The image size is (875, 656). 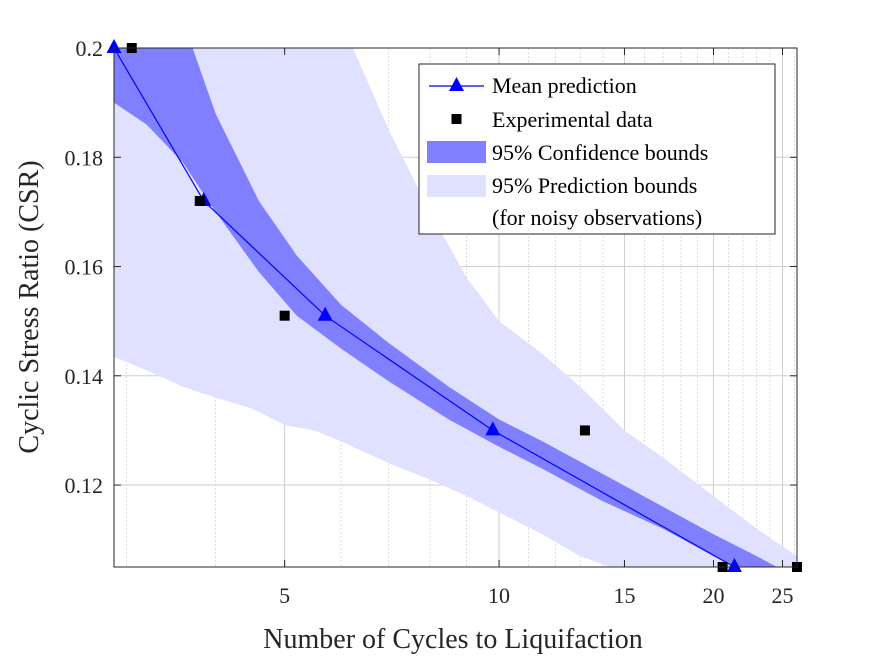 What do you see at coordinates (456, 119) in the screenshot?
I see `legend-experimental-square-marker` at bounding box center [456, 119].